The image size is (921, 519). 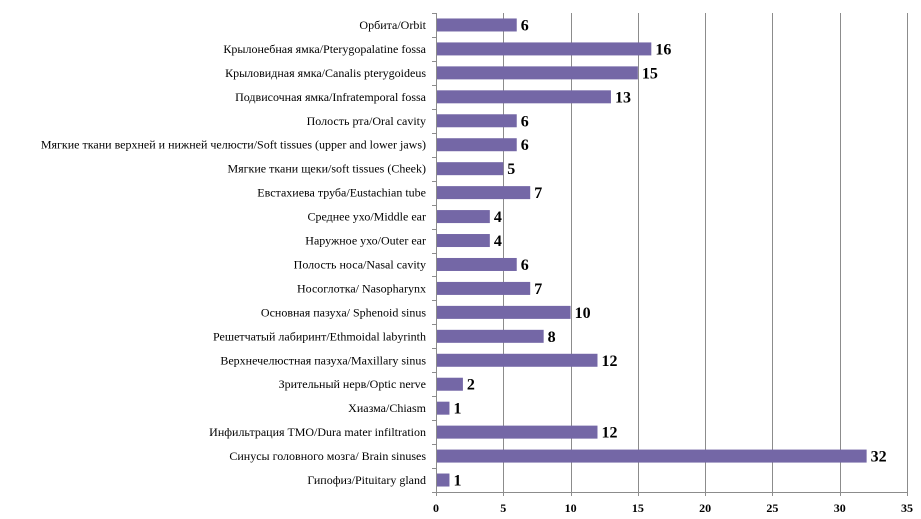 What do you see at coordinates (907, 508) in the screenshot?
I see `x-tick-label-35: 35` at bounding box center [907, 508].